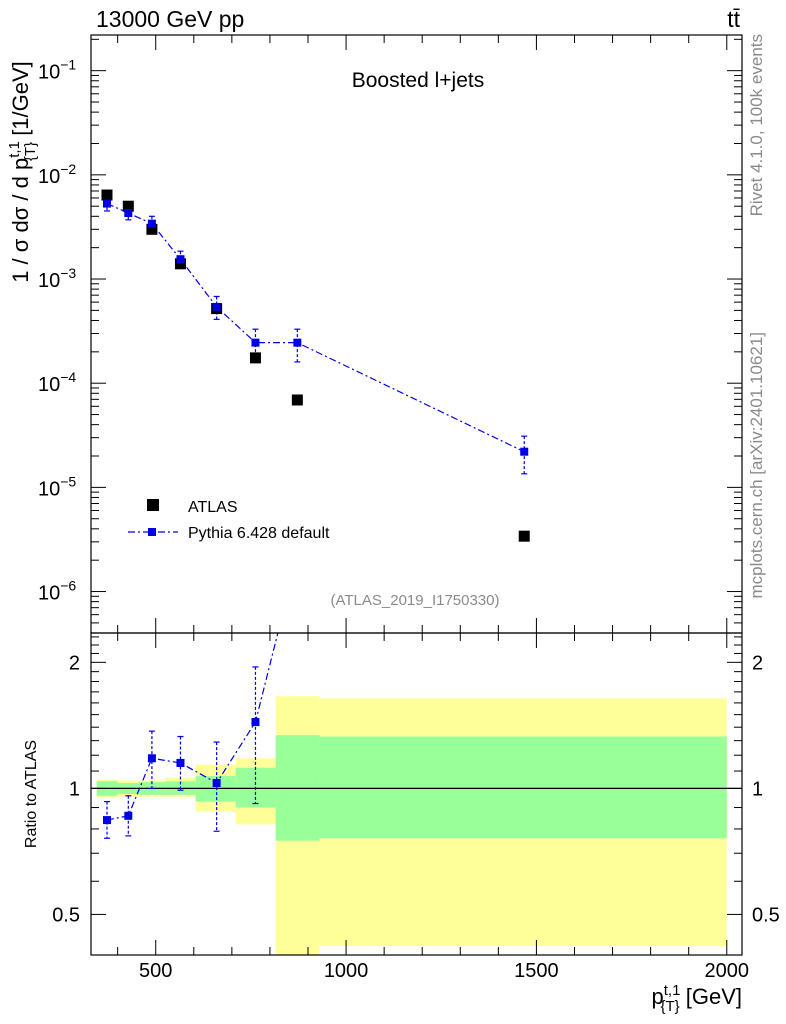  Describe the element at coordinates (418, 80) in the screenshot. I see `plot-title: Boosted l+jets` at that location.